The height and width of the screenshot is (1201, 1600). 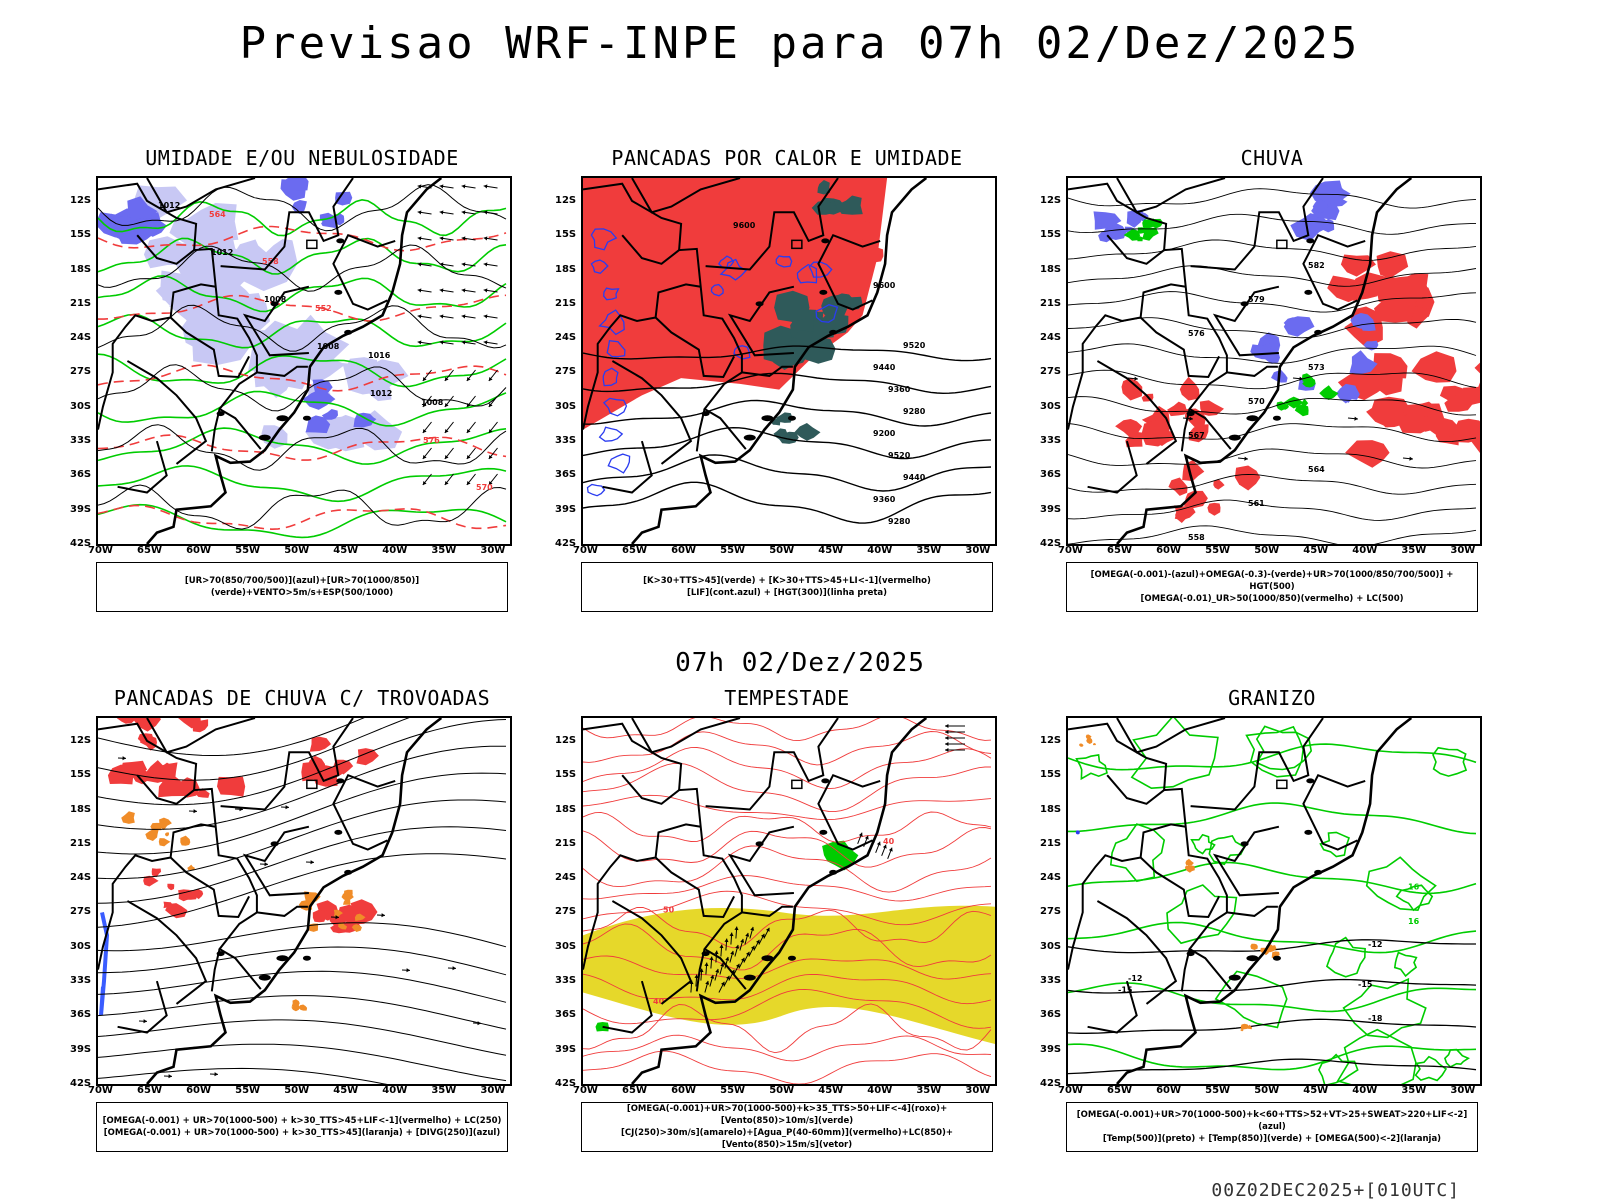 What do you see at coordinates (1094, 744) in the screenshot?
I see `omega-orange-region` at bounding box center [1094, 744].